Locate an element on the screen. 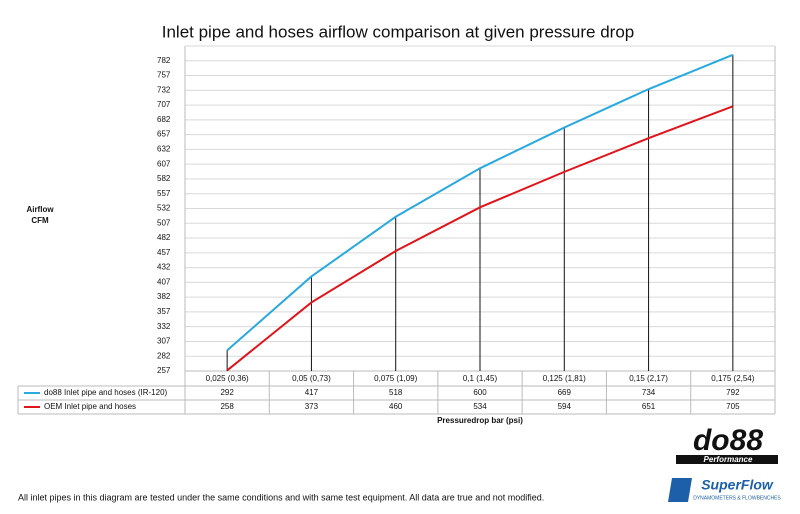 This screenshot has width=800, height=514. y-tick-label: 707 is located at coordinates (164, 104).